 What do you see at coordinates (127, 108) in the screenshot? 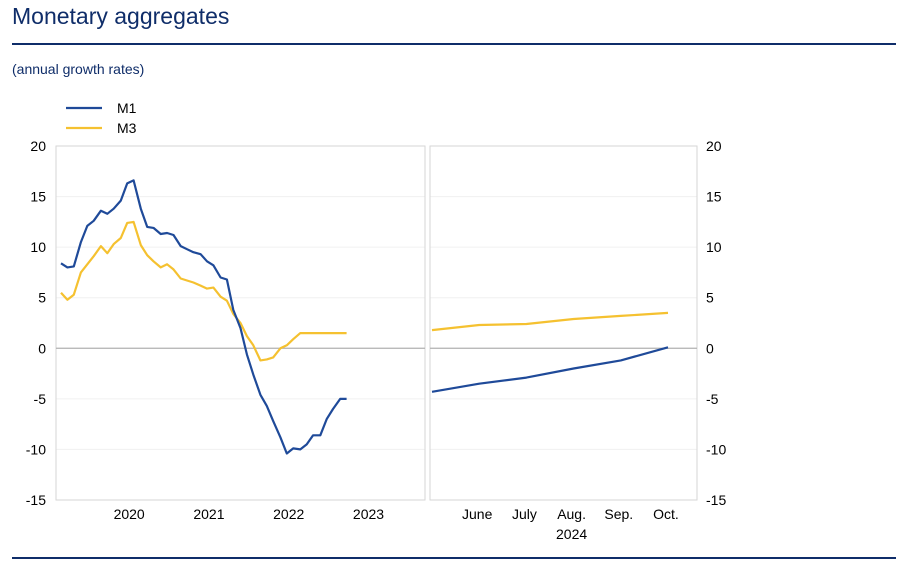
I see `legend-label-m1: M1` at bounding box center [127, 108].